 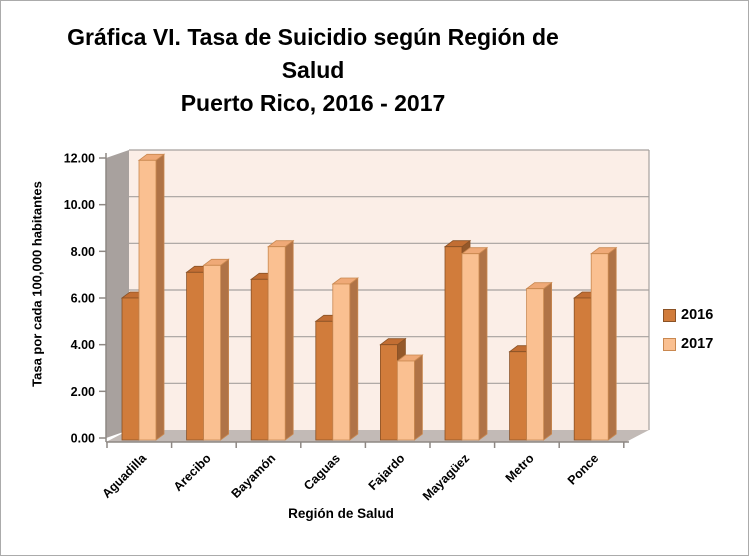 I want to click on legend-swatch-2016, so click(x=669, y=315).